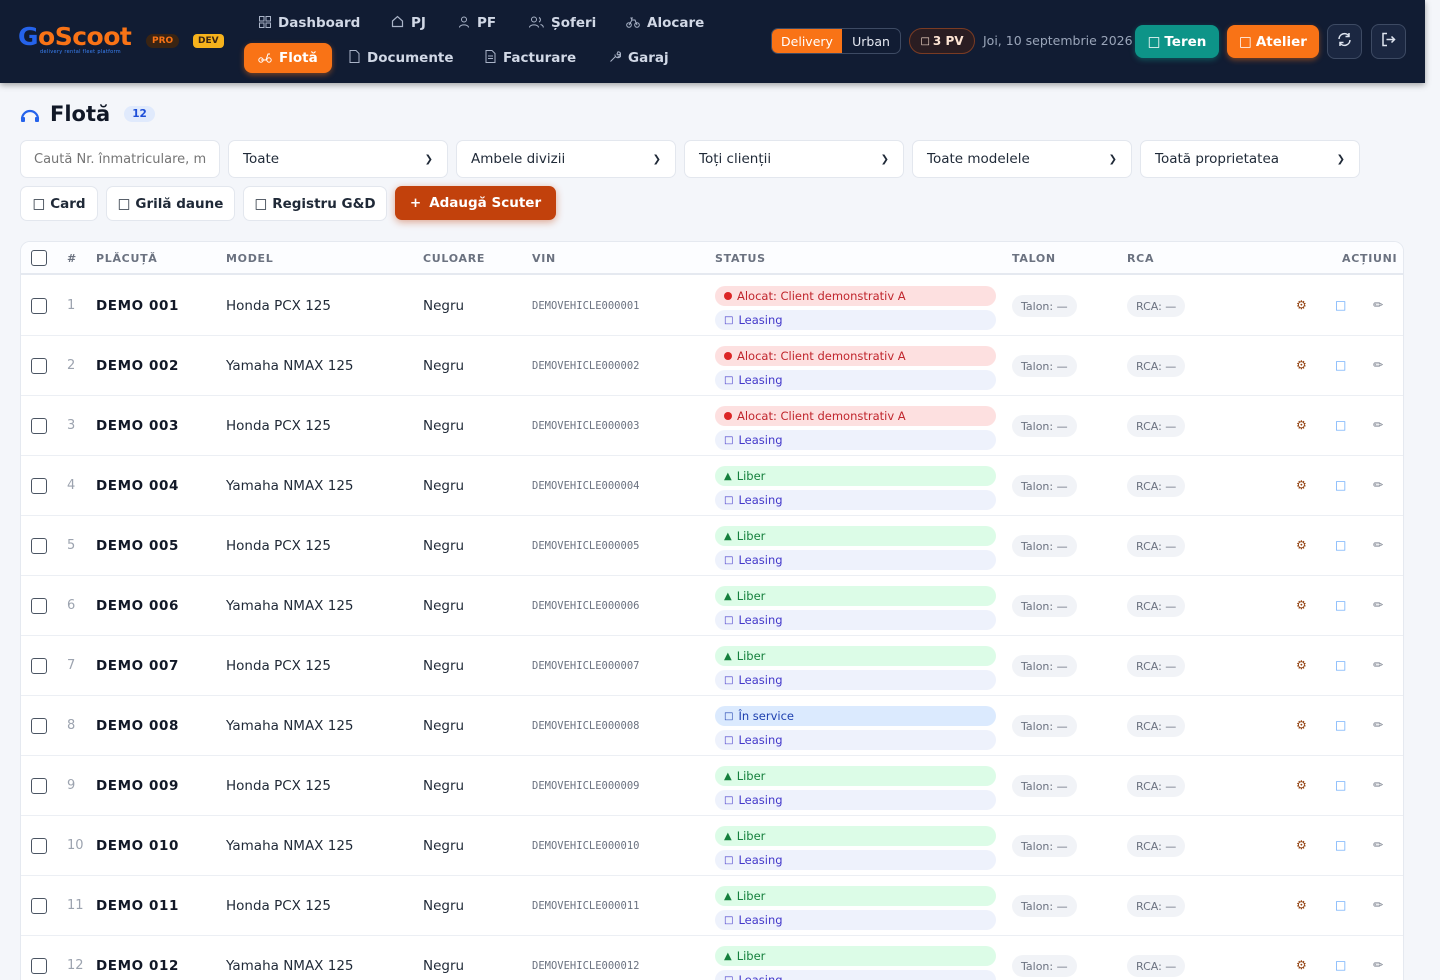  What do you see at coordinates (138, 906) in the screenshot?
I see `plate-number: DEMO 011` at bounding box center [138, 906].